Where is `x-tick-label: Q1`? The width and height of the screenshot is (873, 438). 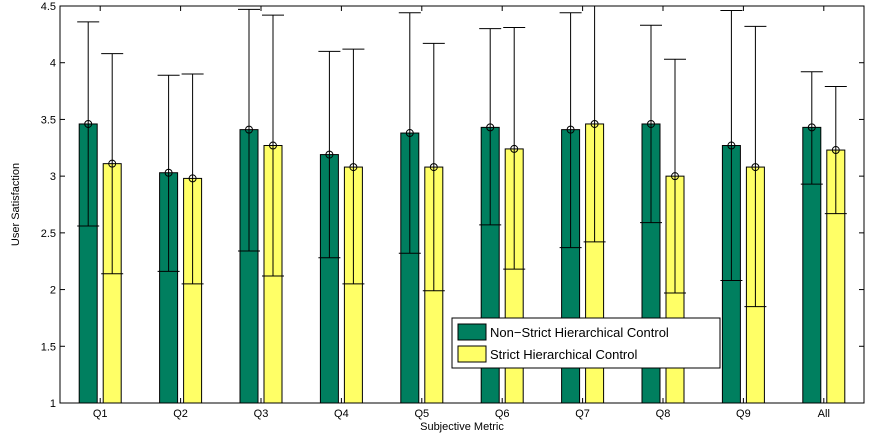 x-tick-label: Q1 is located at coordinates (100, 414).